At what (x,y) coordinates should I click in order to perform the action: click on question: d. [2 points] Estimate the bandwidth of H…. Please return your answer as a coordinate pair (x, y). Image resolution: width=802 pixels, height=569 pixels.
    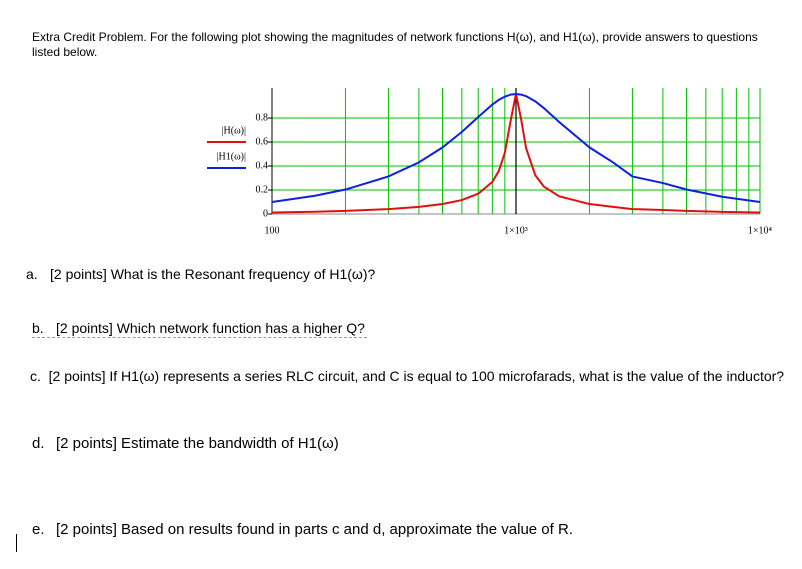
    Looking at the image, I should click on (185, 443).